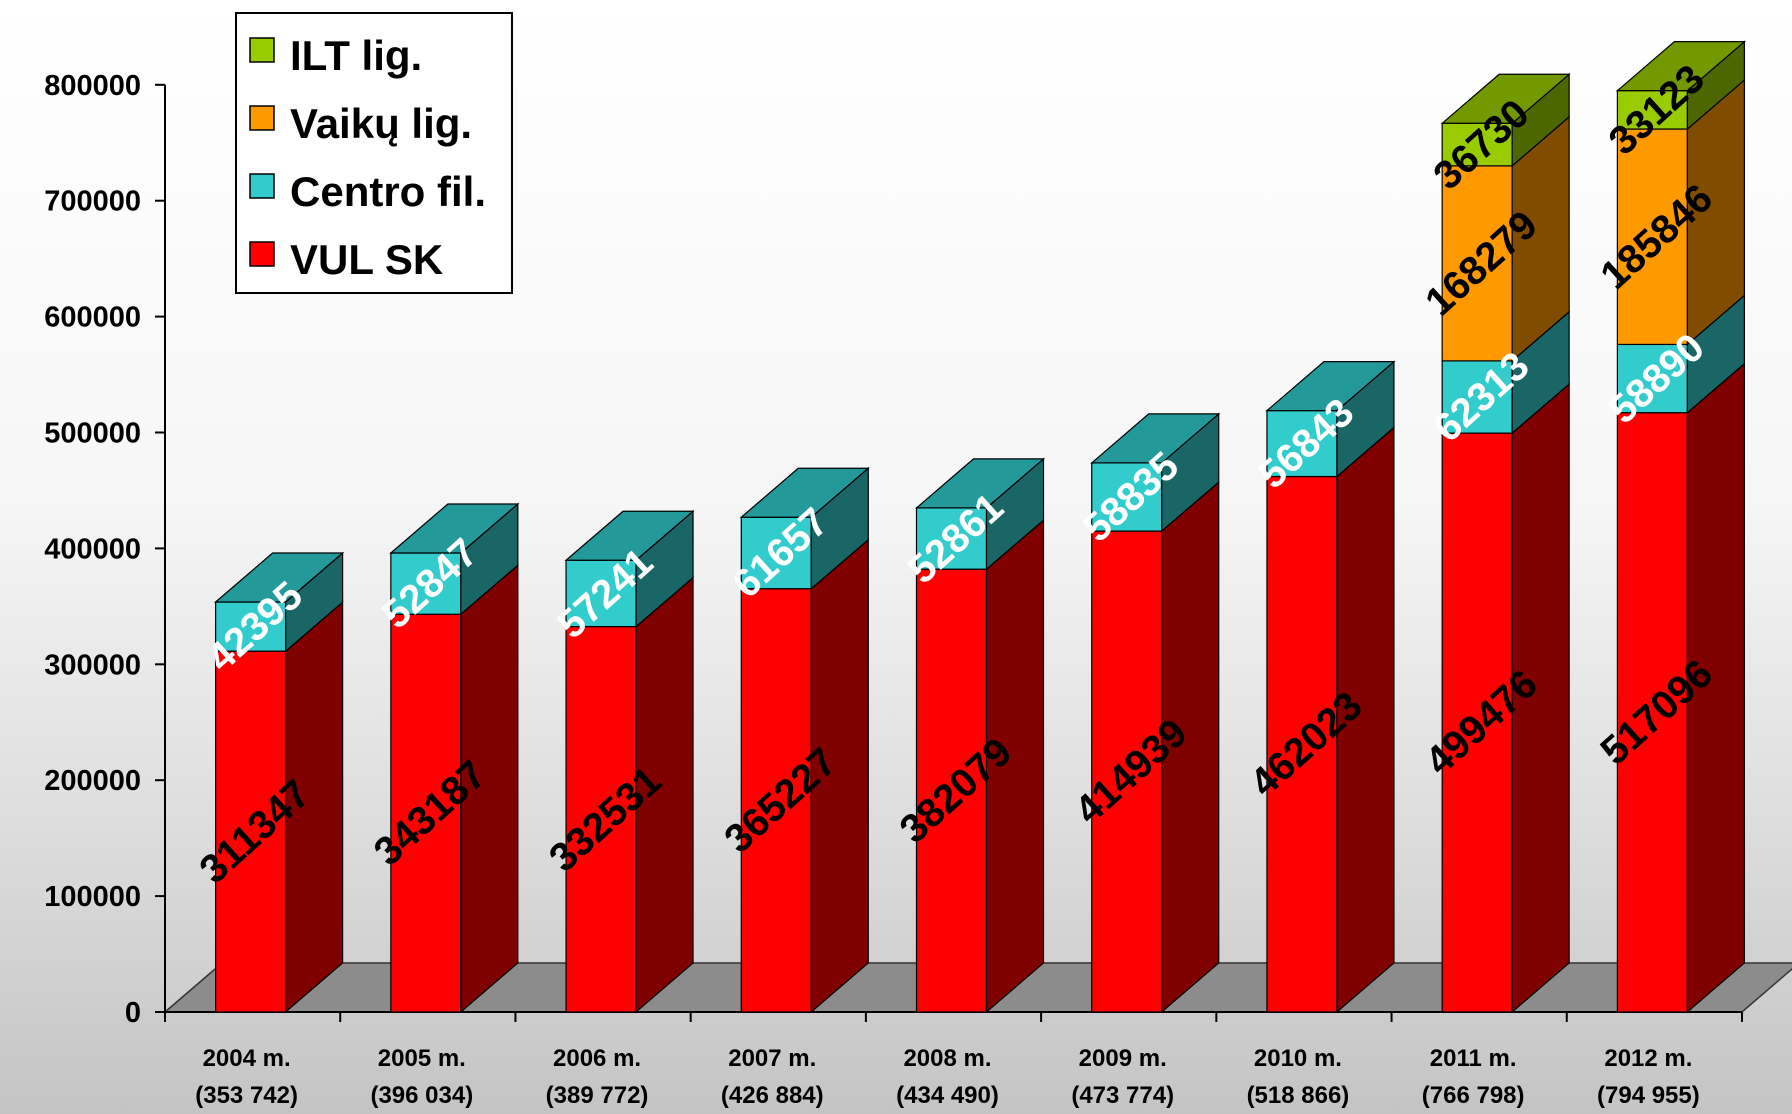  What do you see at coordinates (92, 434) in the screenshot?
I see `y-tick-label: 500000` at bounding box center [92, 434].